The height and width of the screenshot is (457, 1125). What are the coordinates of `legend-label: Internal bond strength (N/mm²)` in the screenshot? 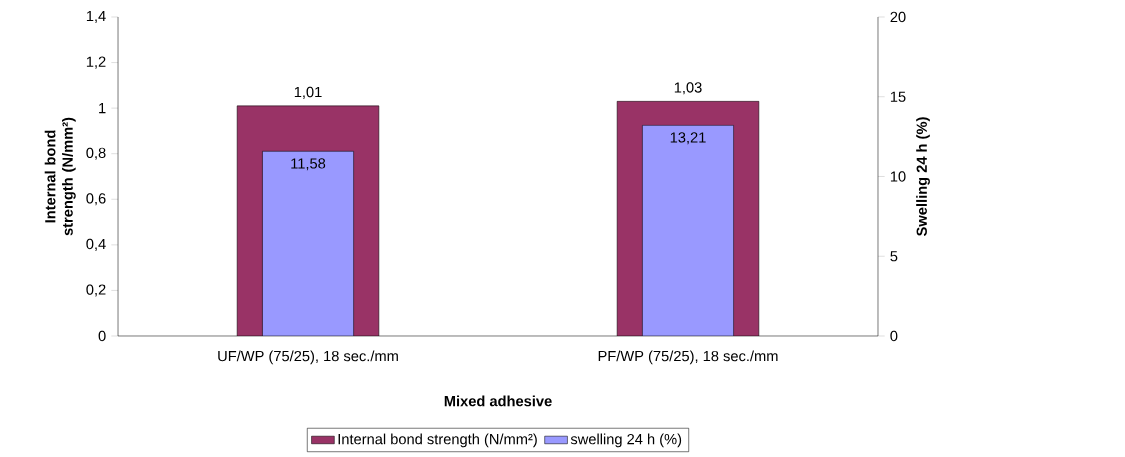 It's located at (437, 440).